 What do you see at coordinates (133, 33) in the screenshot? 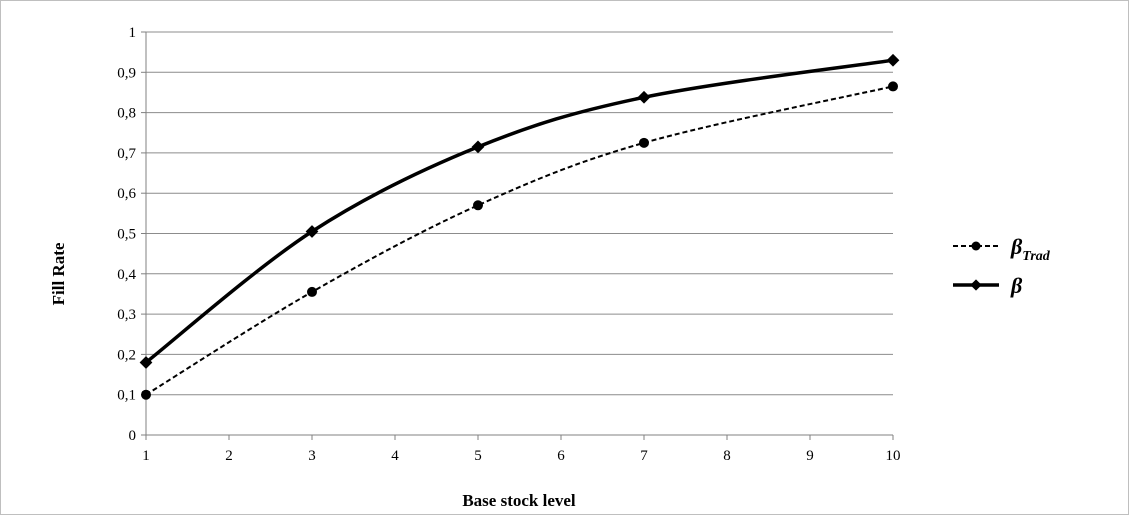
I see `y-tick-label: 1` at bounding box center [133, 33].